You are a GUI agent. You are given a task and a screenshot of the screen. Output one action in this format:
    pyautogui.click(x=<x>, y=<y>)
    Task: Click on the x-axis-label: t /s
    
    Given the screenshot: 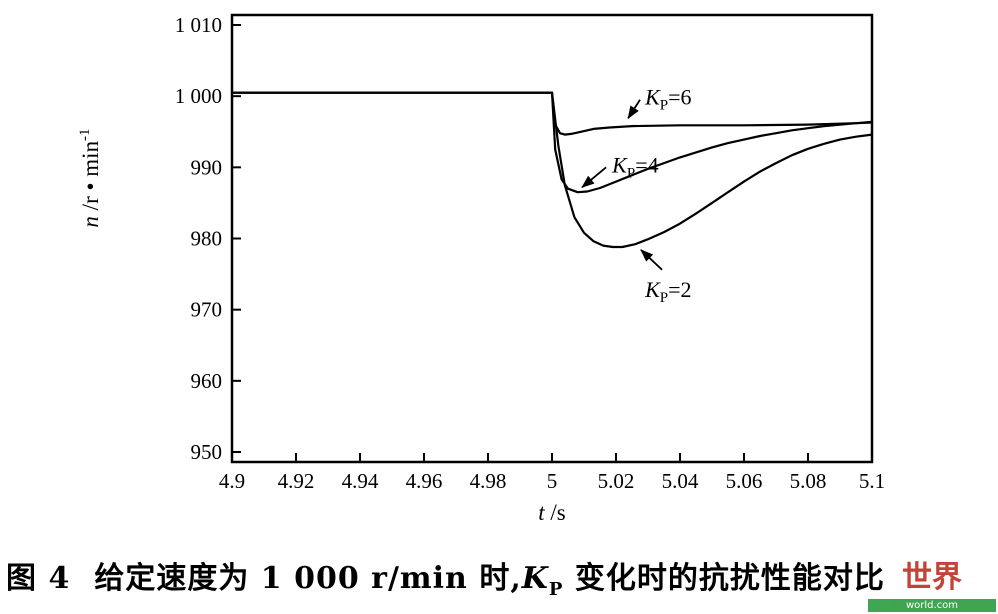 What is the action you would take?
    pyautogui.click(x=552, y=512)
    